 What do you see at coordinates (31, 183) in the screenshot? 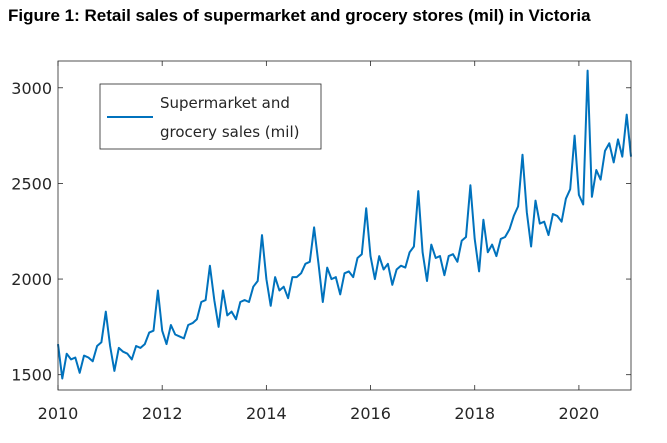
I see `y-tick-label: 2500` at bounding box center [31, 183].